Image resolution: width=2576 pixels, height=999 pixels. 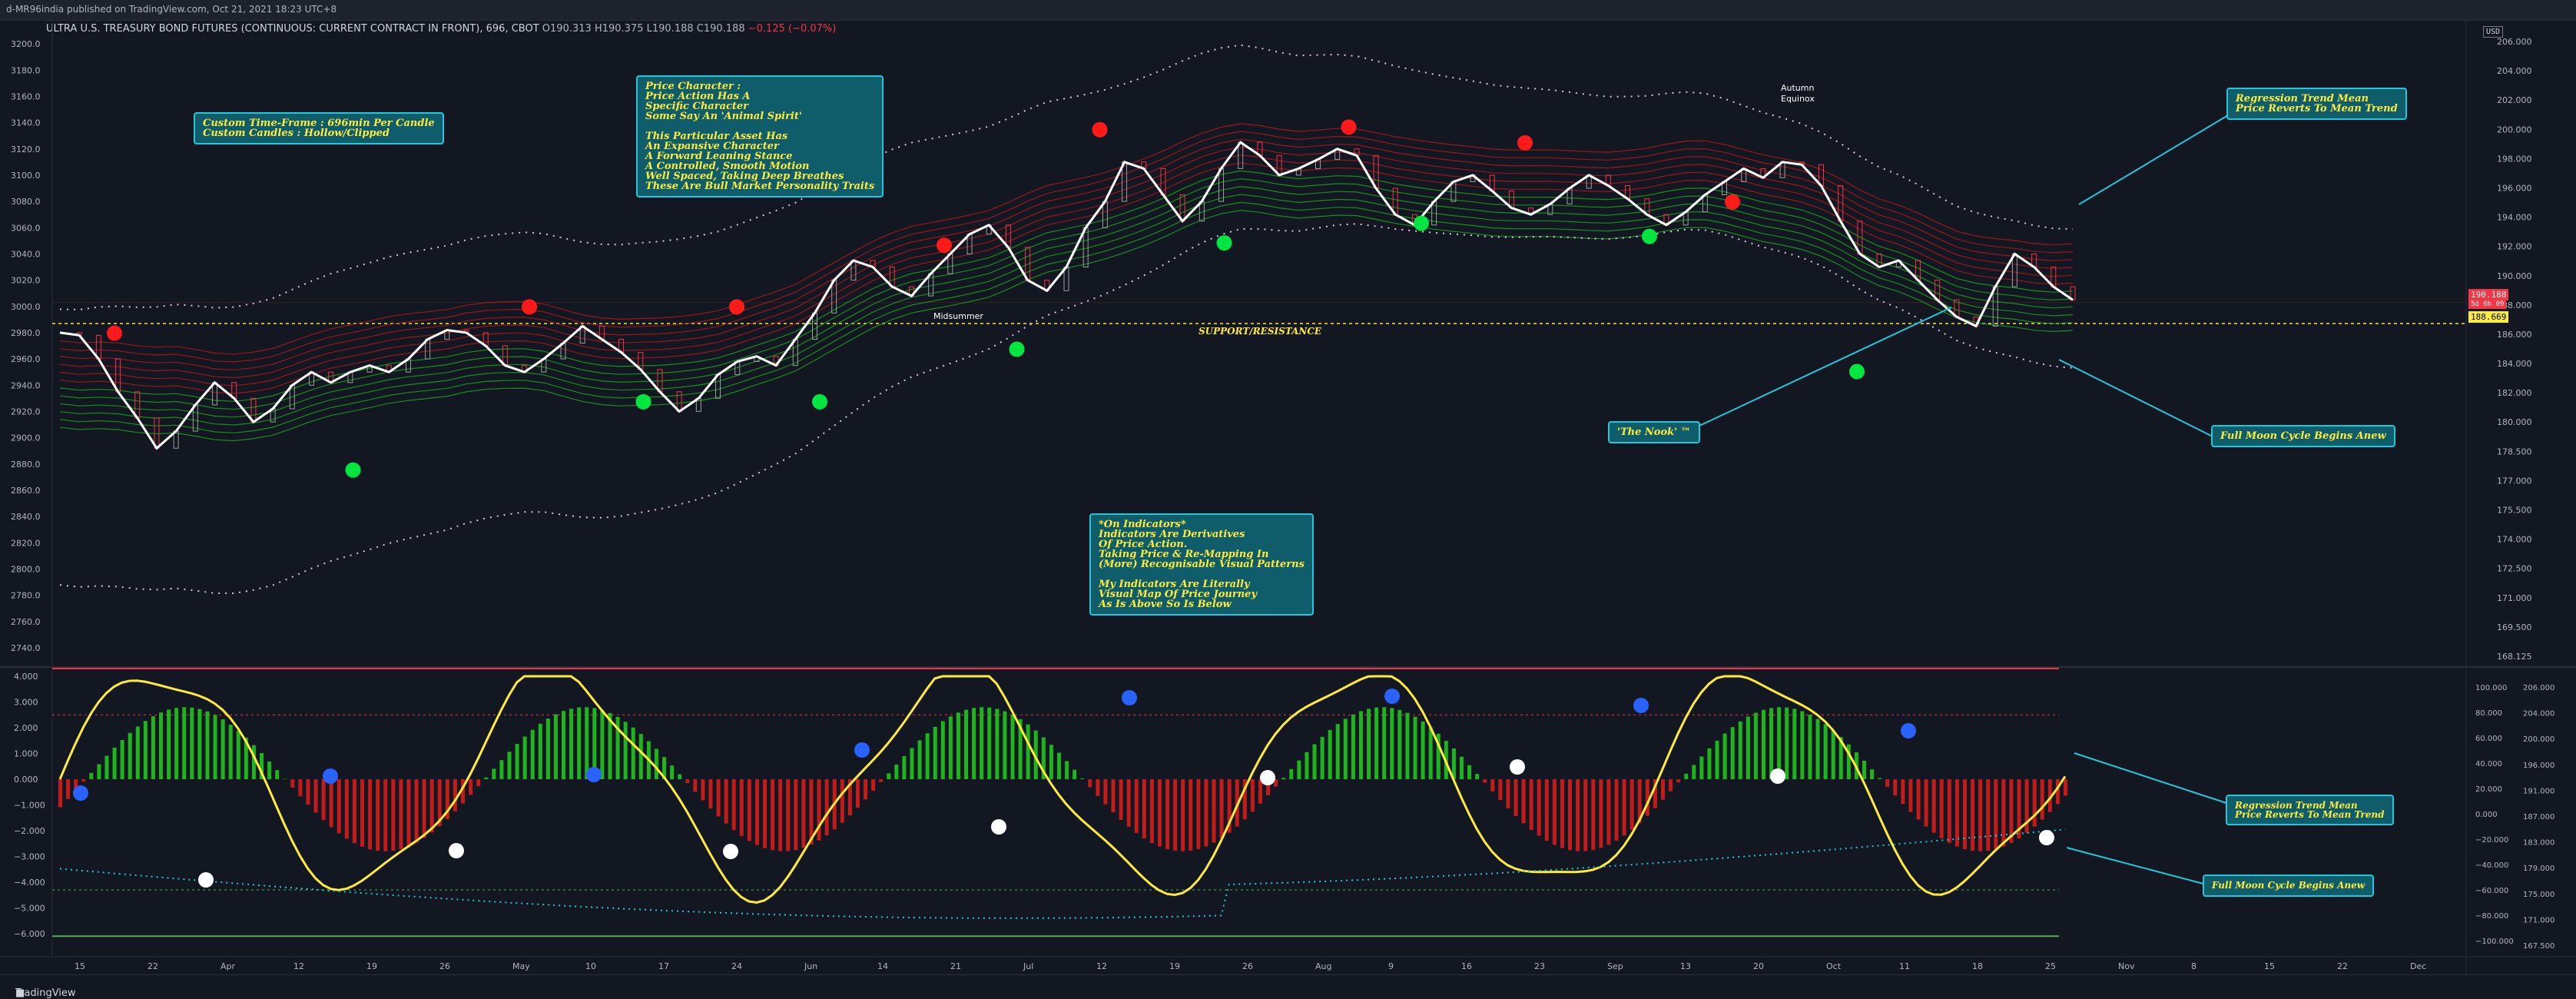 I want to click on fullmoon-note-bottom: Full Moon Cycle Begins Anew, so click(x=2288, y=886).